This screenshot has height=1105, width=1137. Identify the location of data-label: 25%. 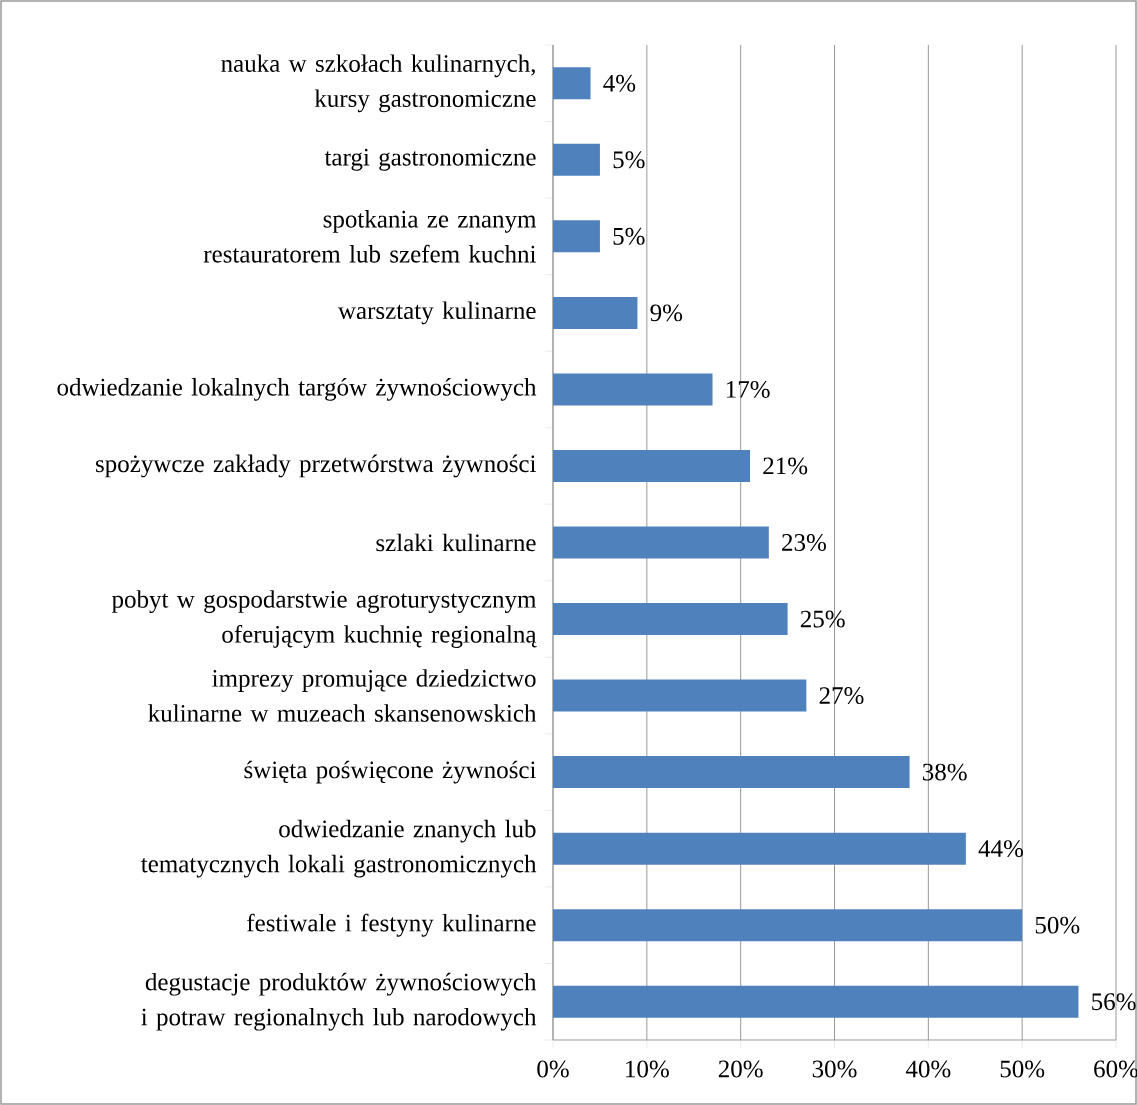
(822, 619).